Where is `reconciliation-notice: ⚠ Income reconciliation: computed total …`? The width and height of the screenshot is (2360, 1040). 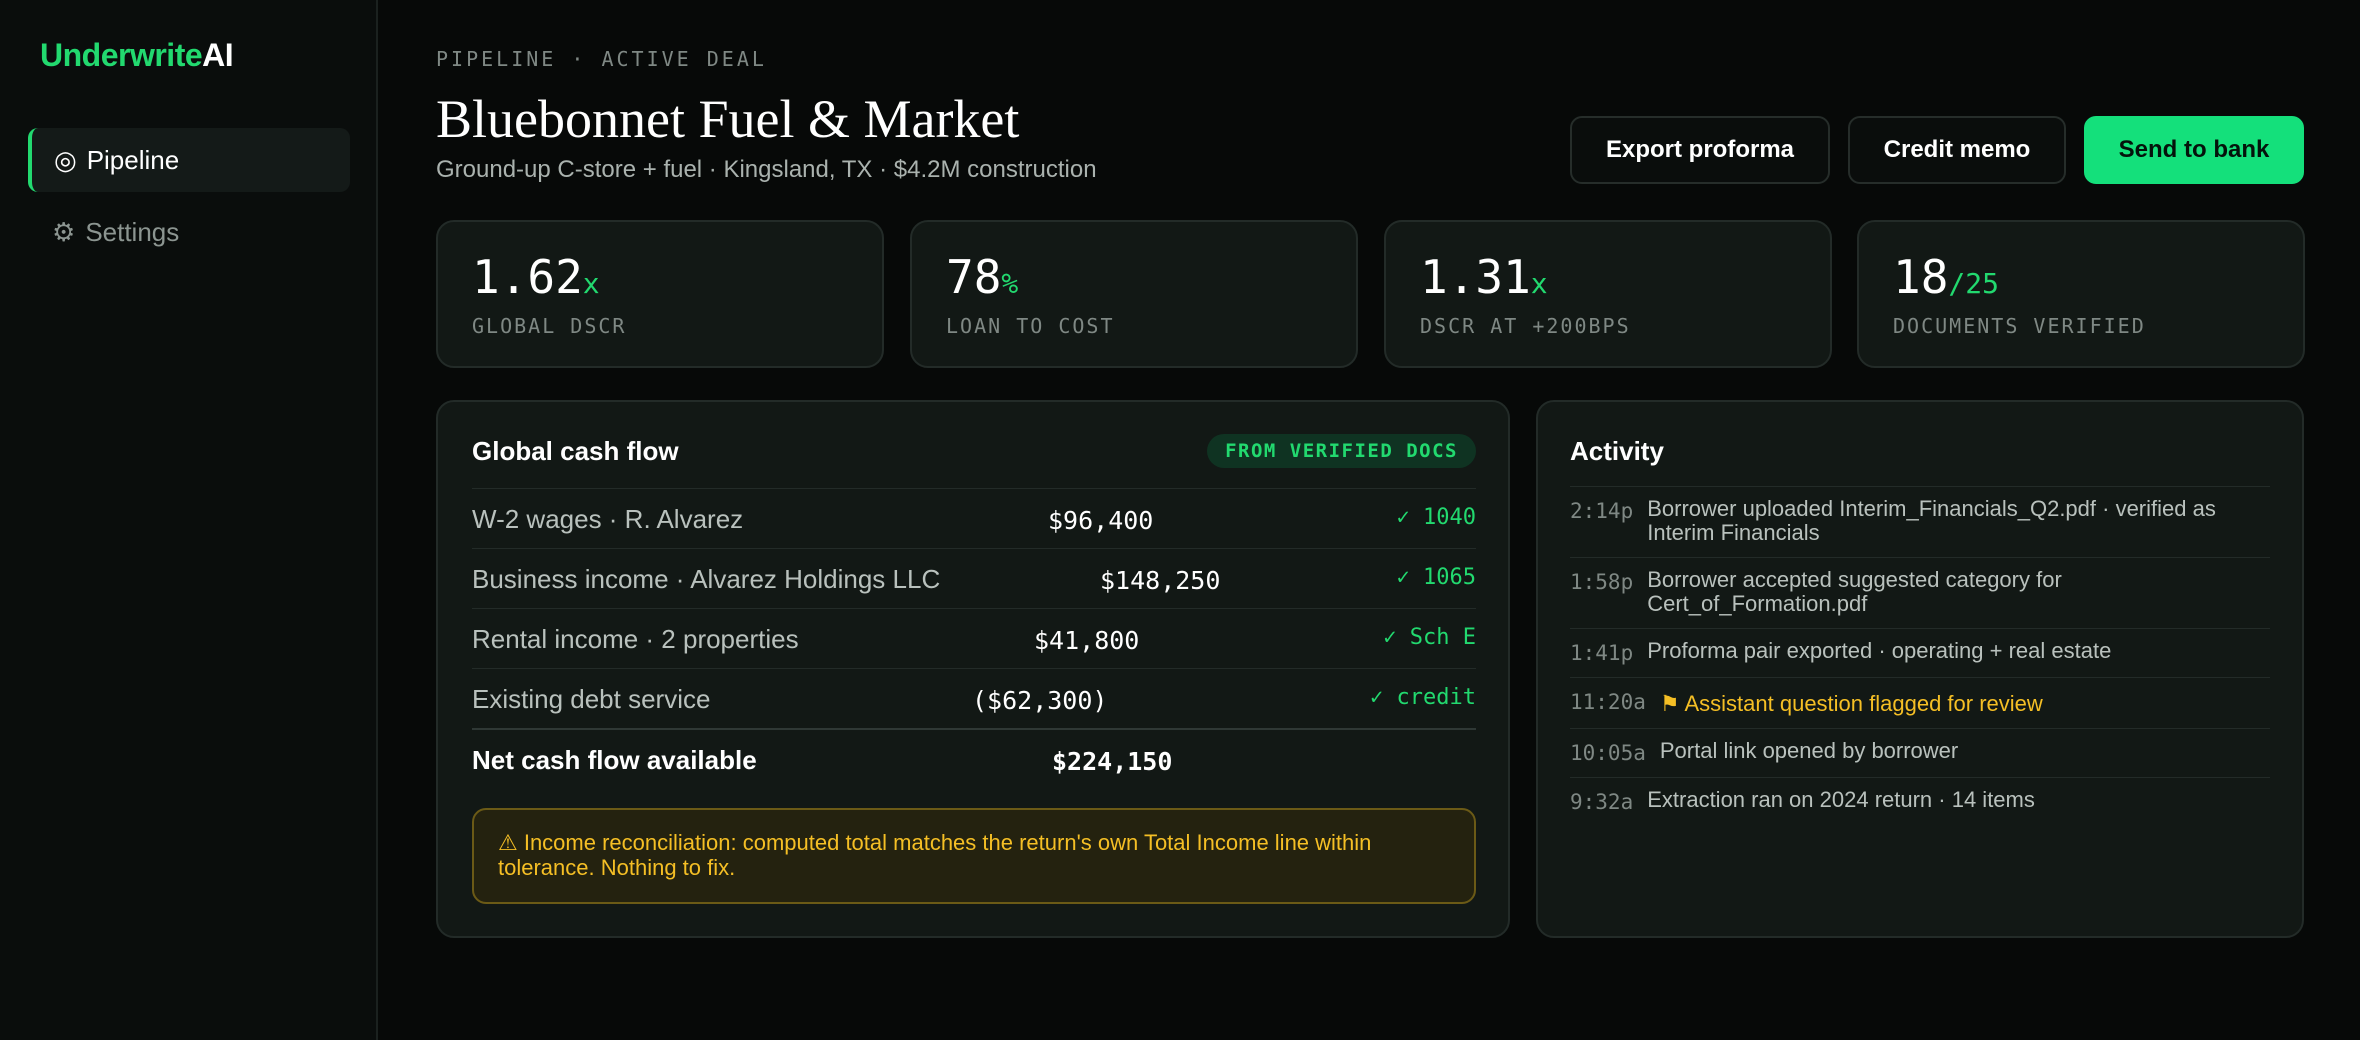 reconciliation-notice: ⚠ Income reconciliation: computed total … is located at coordinates (974, 856).